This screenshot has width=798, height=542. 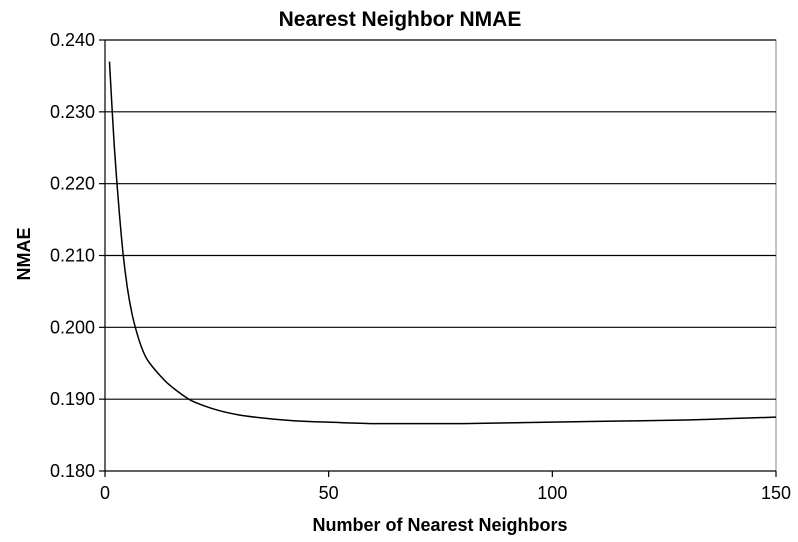 I want to click on x-tick-label: 150, so click(x=776, y=493).